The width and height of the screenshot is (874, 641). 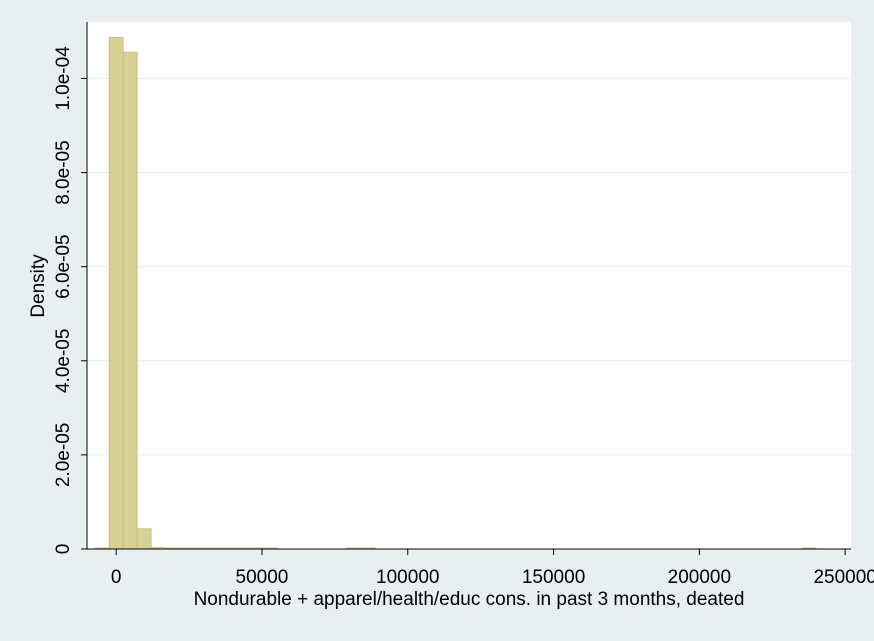 What do you see at coordinates (38, 286) in the screenshot?
I see `y-axis-title: Density` at bounding box center [38, 286].